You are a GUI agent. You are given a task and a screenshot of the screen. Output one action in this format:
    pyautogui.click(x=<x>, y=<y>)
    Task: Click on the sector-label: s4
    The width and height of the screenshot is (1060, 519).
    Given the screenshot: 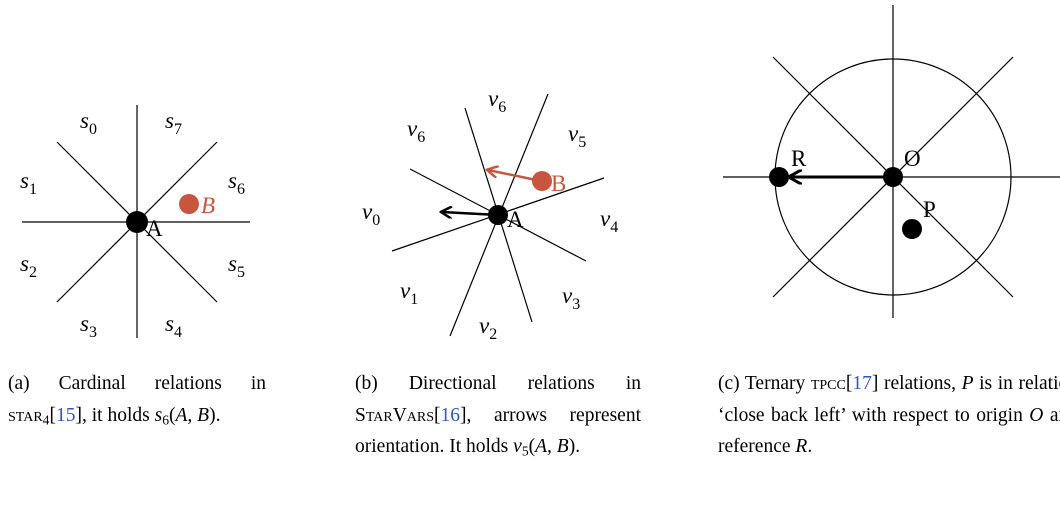 What is the action you would take?
    pyautogui.click(x=173, y=326)
    